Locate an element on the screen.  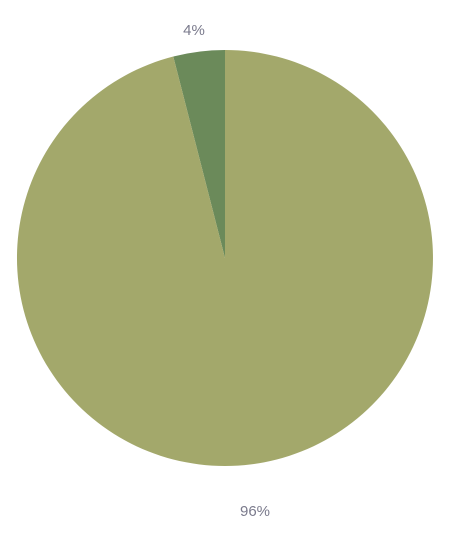
pie-label-96: 96% is located at coordinates (255, 511).